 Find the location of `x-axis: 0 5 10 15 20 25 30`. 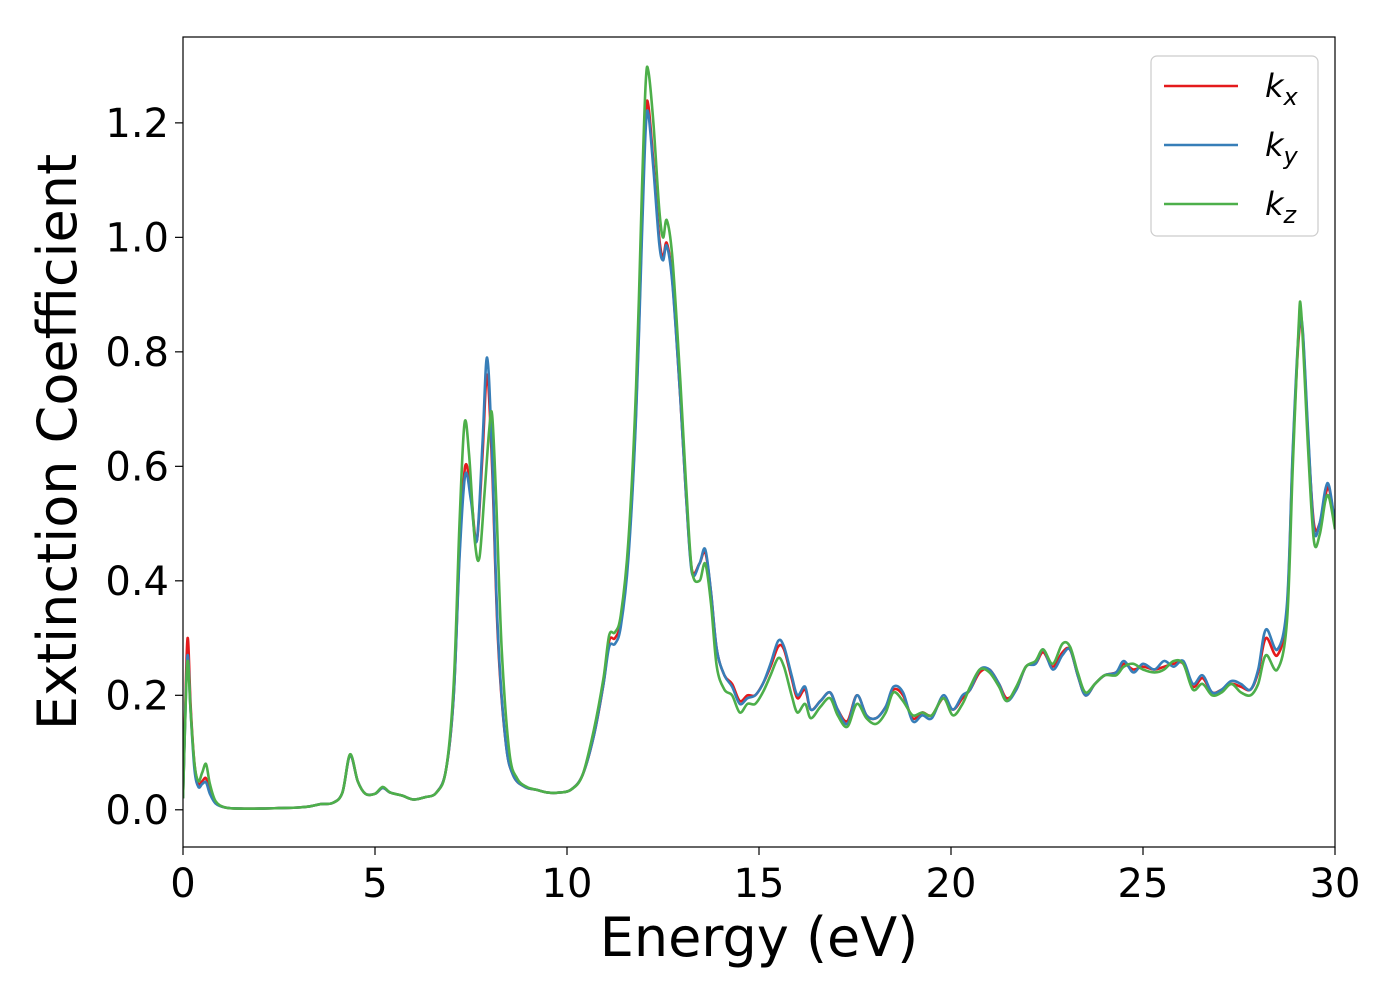

x-axis: 0 5 10 15 20 25 30 is located at coordinates (765, 877).